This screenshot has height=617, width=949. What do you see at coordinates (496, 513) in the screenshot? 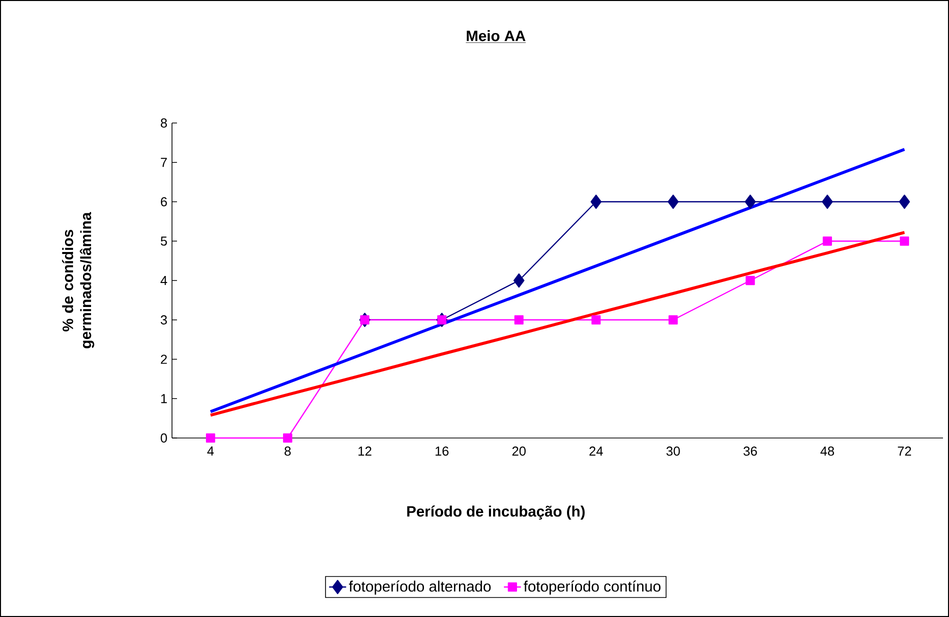
I see `x-axis-title: Período de incubação (h)` at bounding box center [496, 513].